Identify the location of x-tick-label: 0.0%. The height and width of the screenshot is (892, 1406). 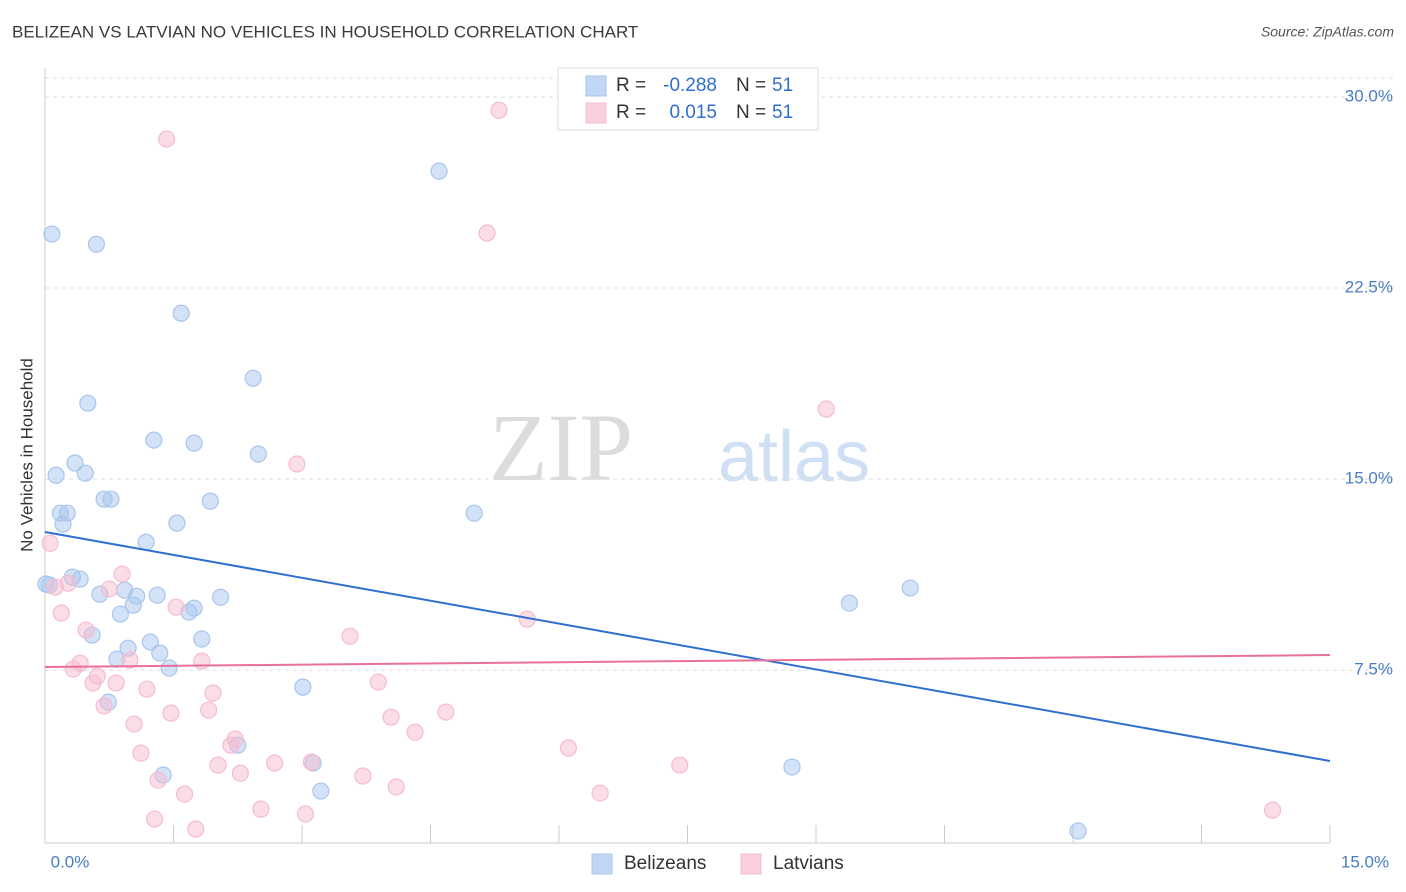
(70, 861).